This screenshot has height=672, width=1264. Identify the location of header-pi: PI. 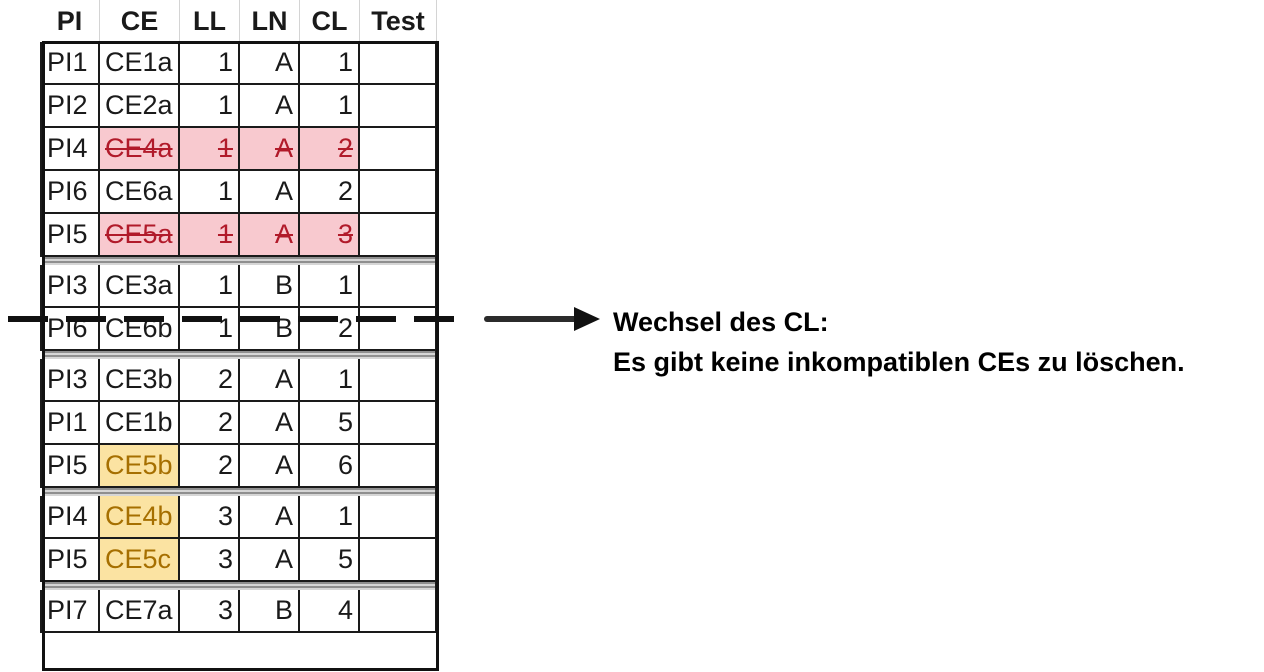
(70, 21).